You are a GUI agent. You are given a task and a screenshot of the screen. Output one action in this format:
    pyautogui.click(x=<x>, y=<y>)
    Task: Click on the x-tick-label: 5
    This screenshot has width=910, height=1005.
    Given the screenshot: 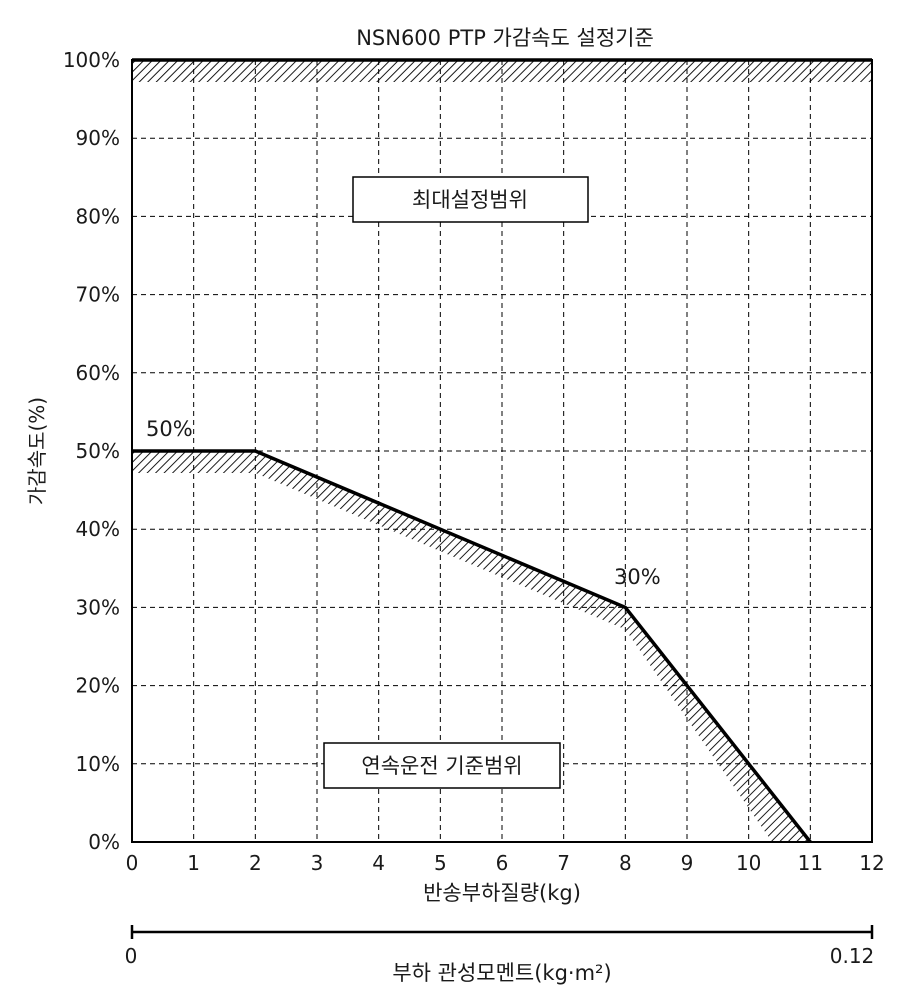 What is the action you would take?
    pyautogui.click(x=440, y=863)
    